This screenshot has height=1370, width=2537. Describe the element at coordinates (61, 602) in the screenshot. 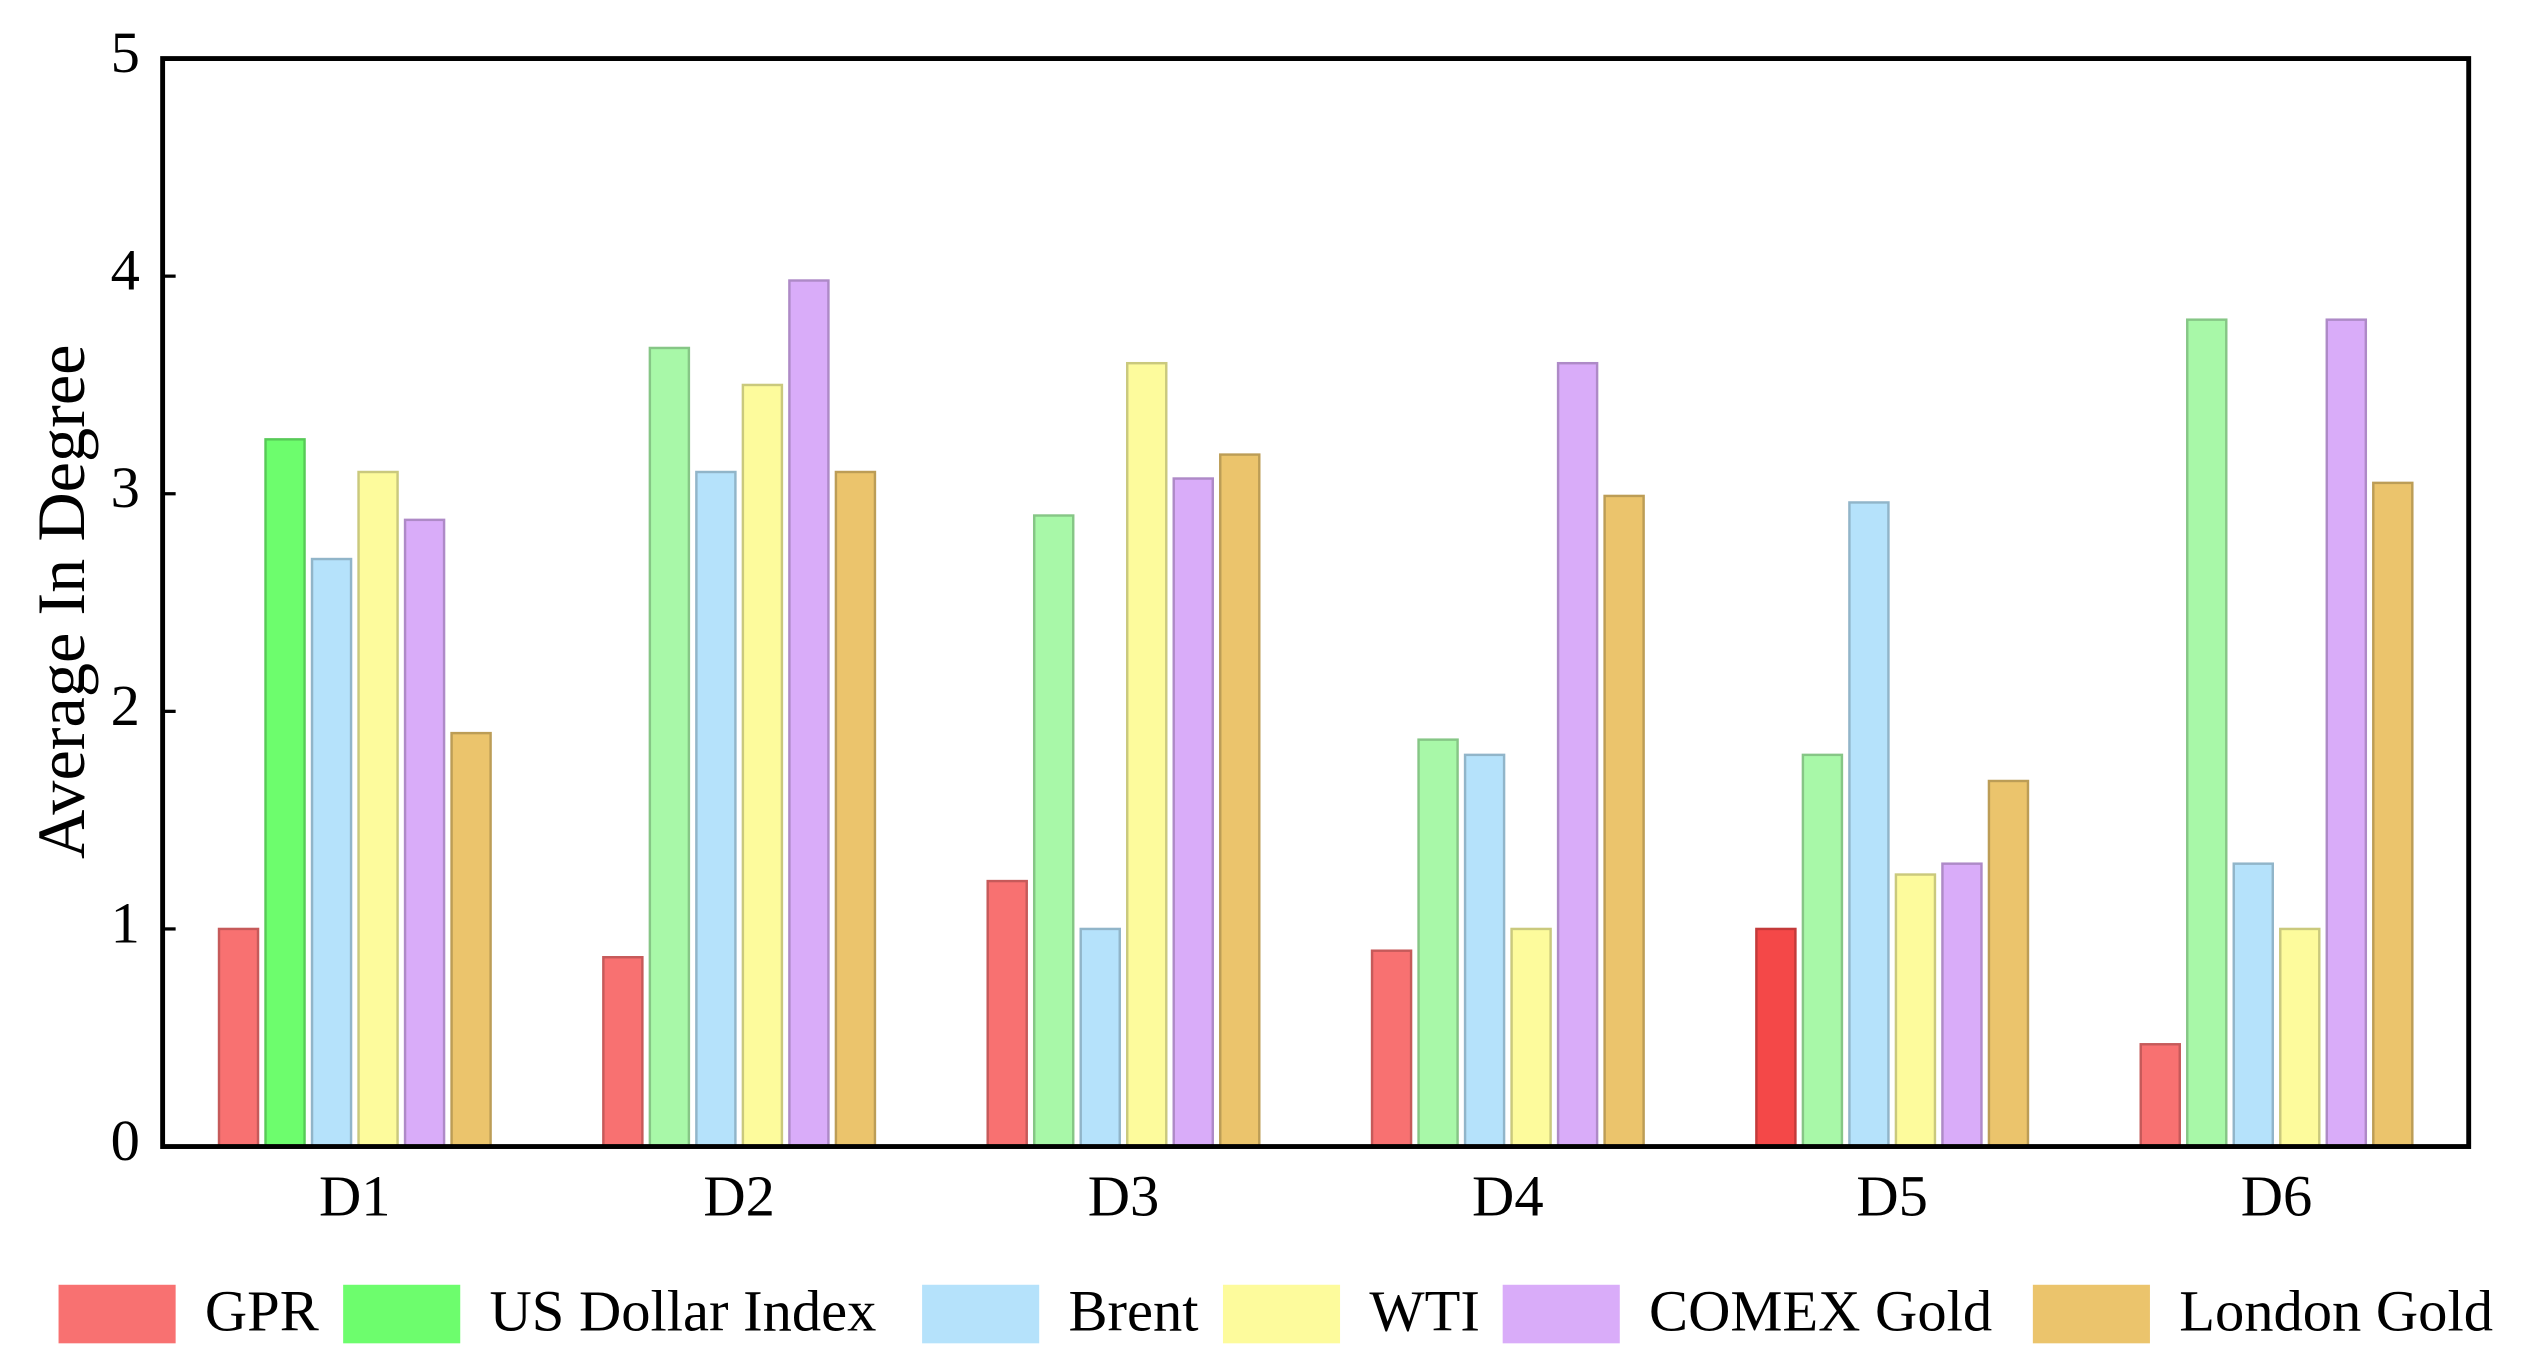

I see `y-axis-label: Average In Degree` at that location.